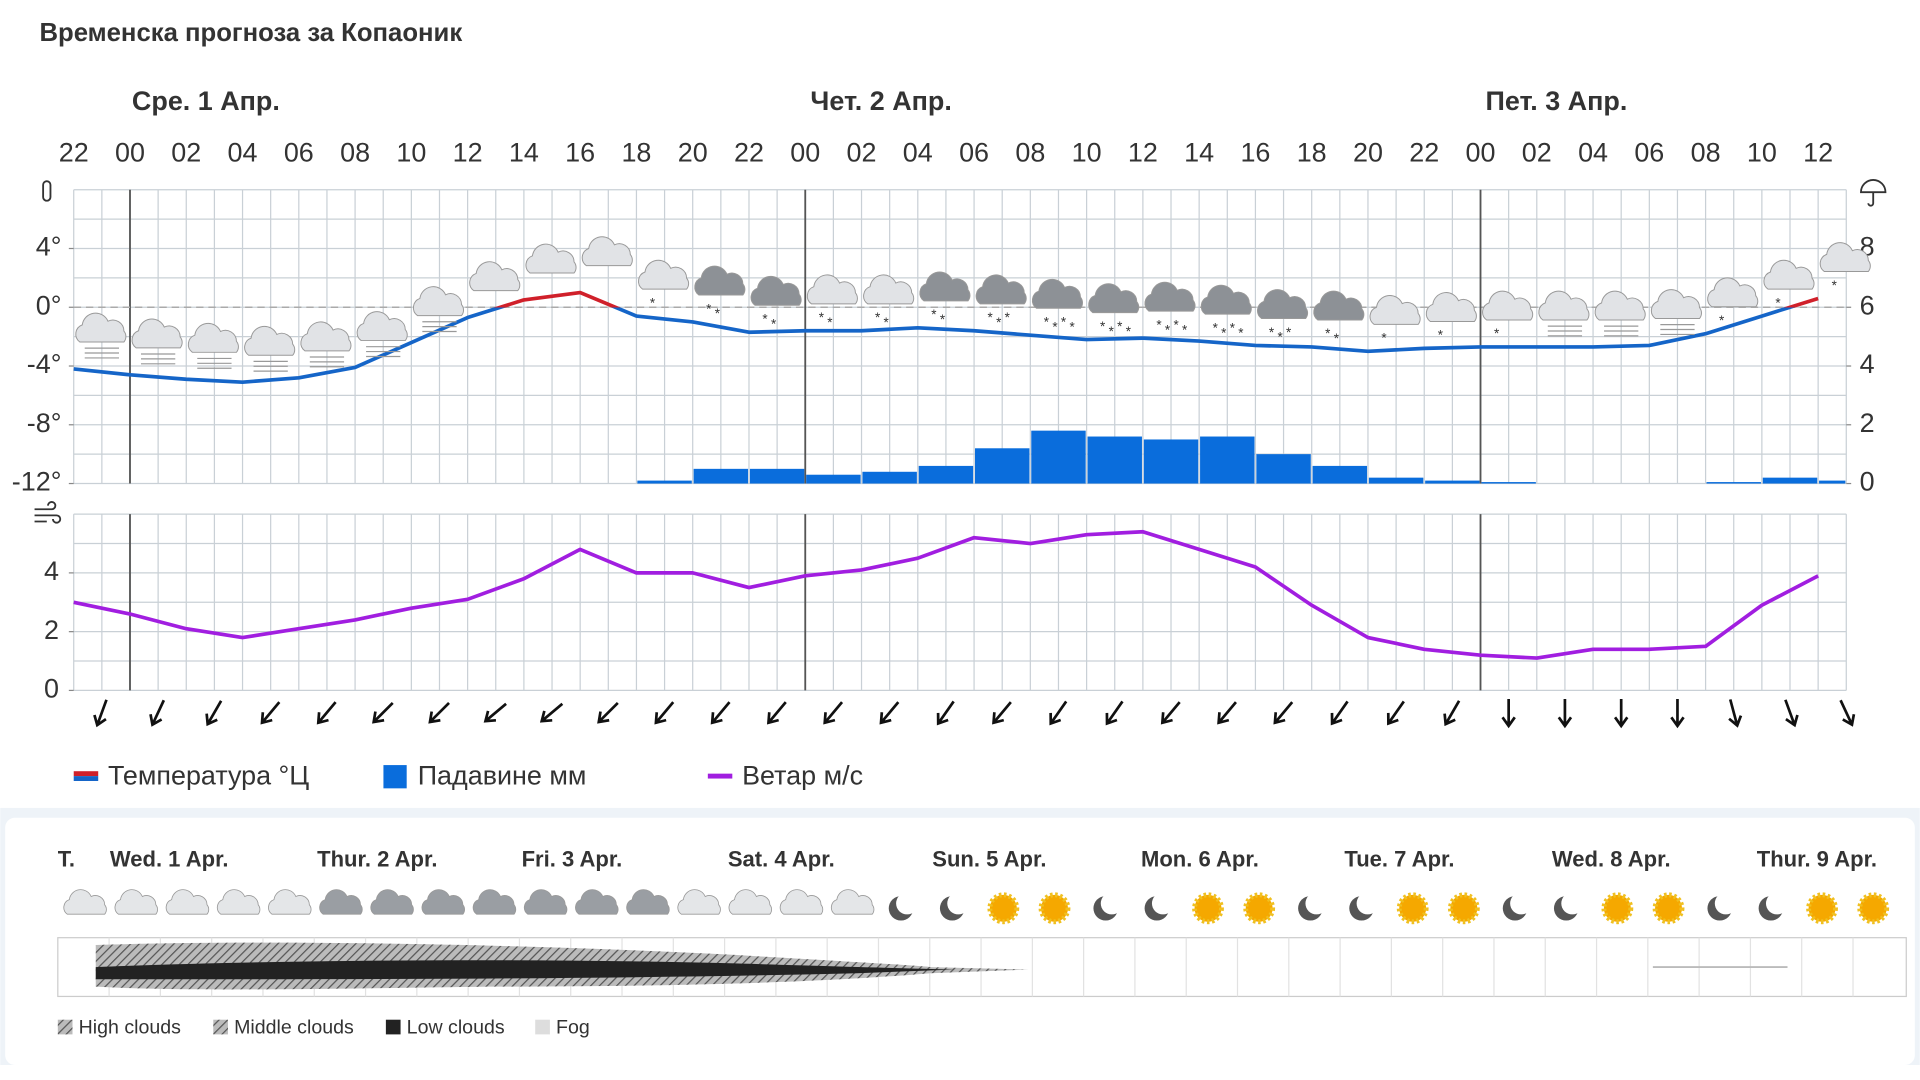 This screenshot has width=1920, height=1080. What do you see at coordinates (1762, 152) in the screenshot?
I see `x-tick-label: 10` at bounding box center [1762, 152].